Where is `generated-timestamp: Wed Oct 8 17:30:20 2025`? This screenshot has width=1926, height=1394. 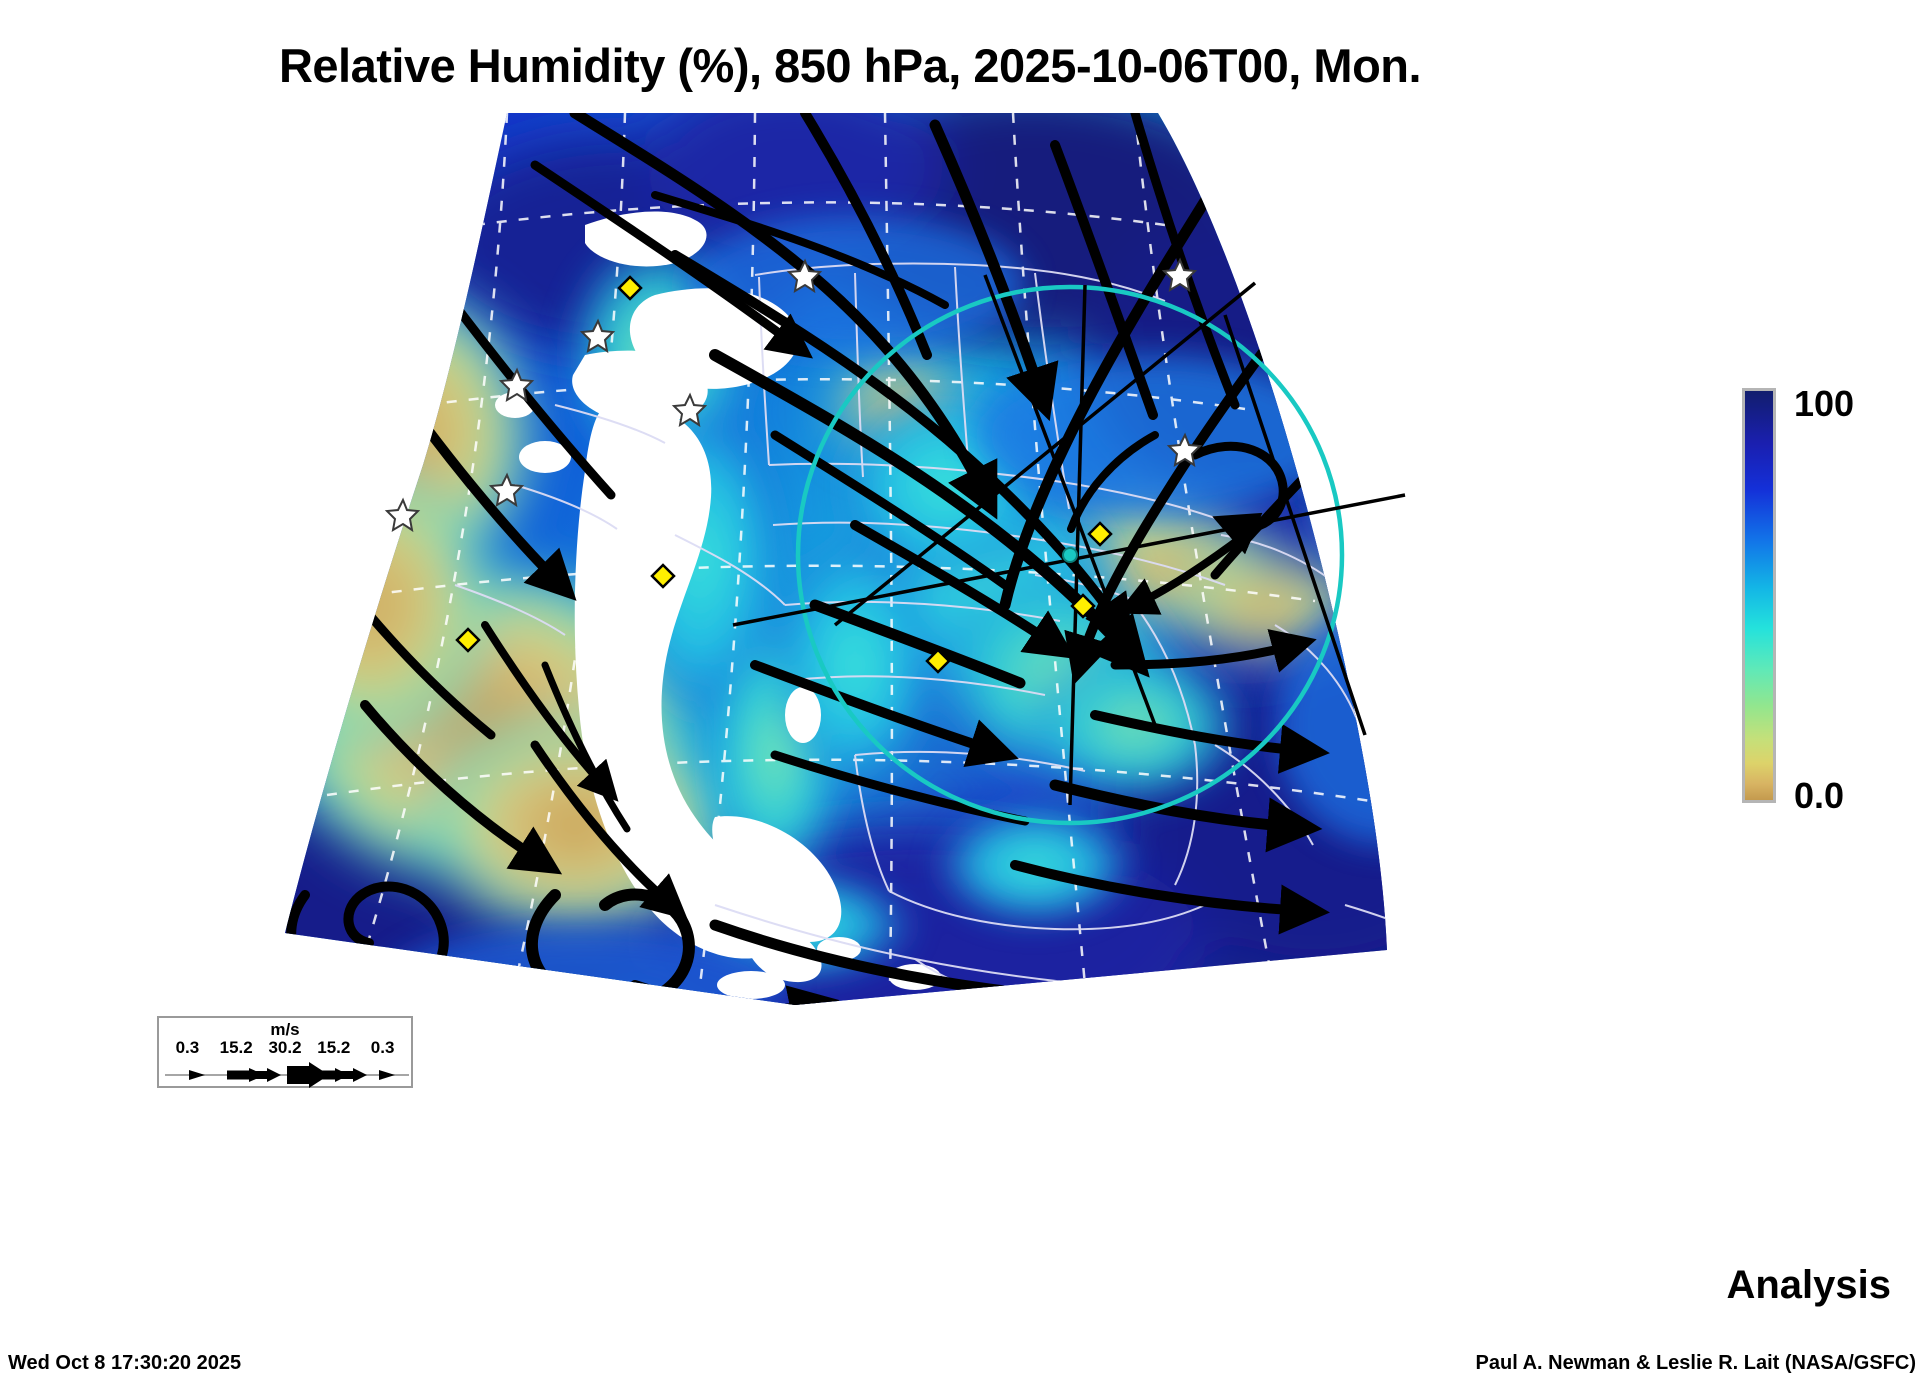 generated-timestamp: Wed Oct 8 17:30:20 2025 is located at coordinates (125, 1363).